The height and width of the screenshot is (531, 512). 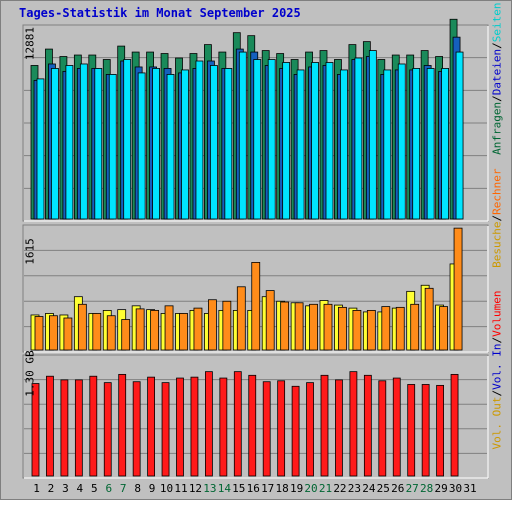 What do you see at coordinates (180, 488) in the screenshot?
I see `x-axis-label-day-11: 11` at bounding box center [180, 488].